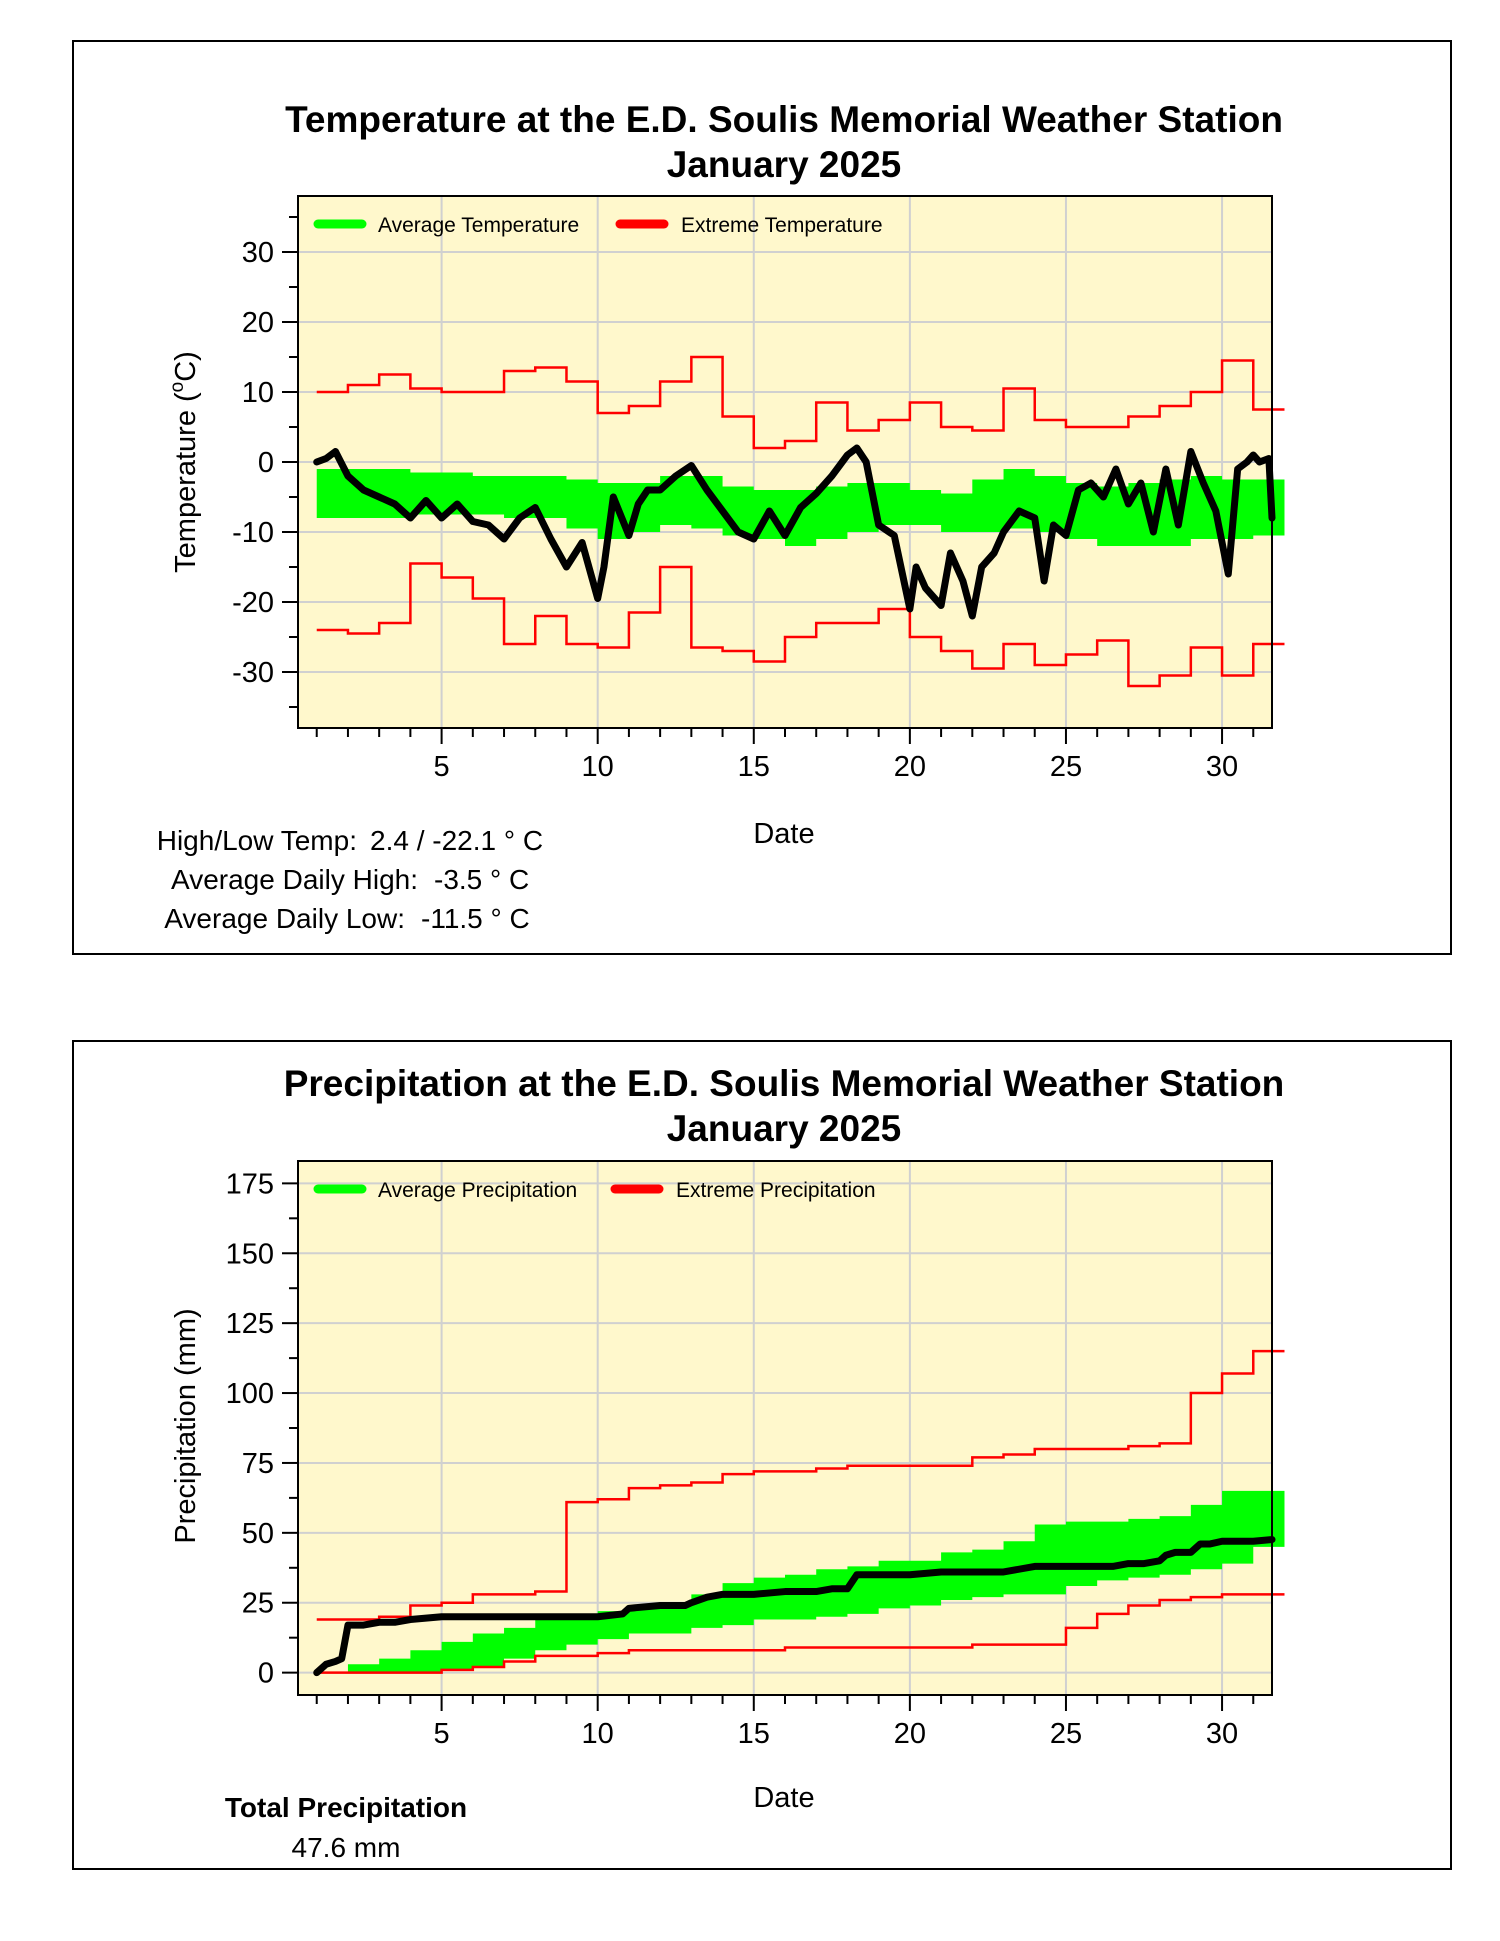 This screenshot has width=1500, height=1941. Describe the element at coordinates (477, 1190) in the screenshot. I see `legend-label-average-precipitation: Average Precipitation` at that location.